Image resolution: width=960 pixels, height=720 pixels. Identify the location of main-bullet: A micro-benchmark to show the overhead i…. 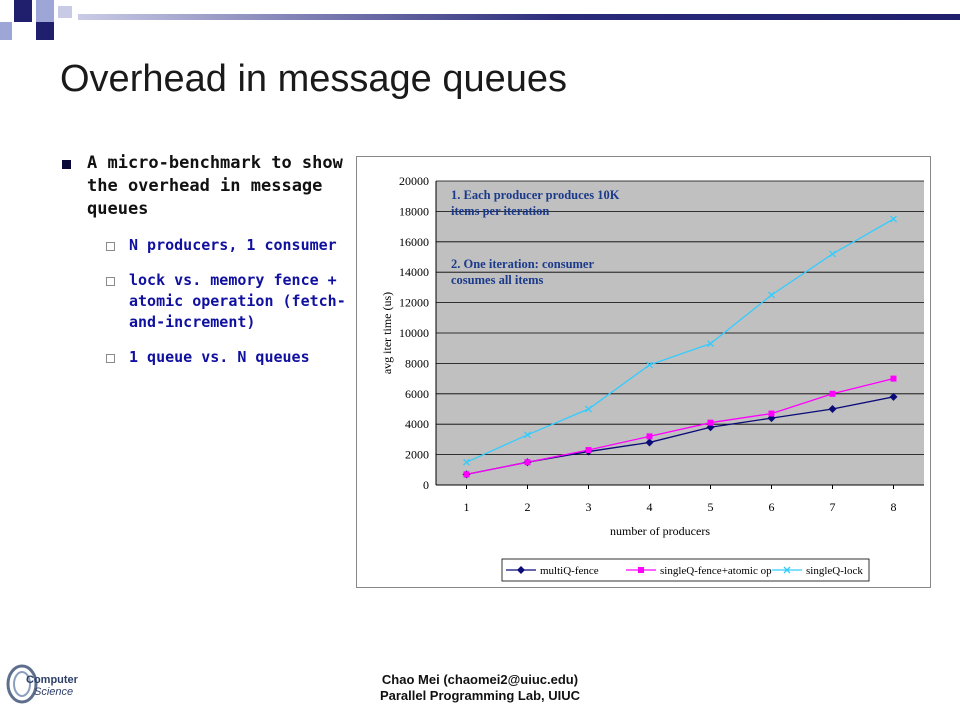
(205, 186).